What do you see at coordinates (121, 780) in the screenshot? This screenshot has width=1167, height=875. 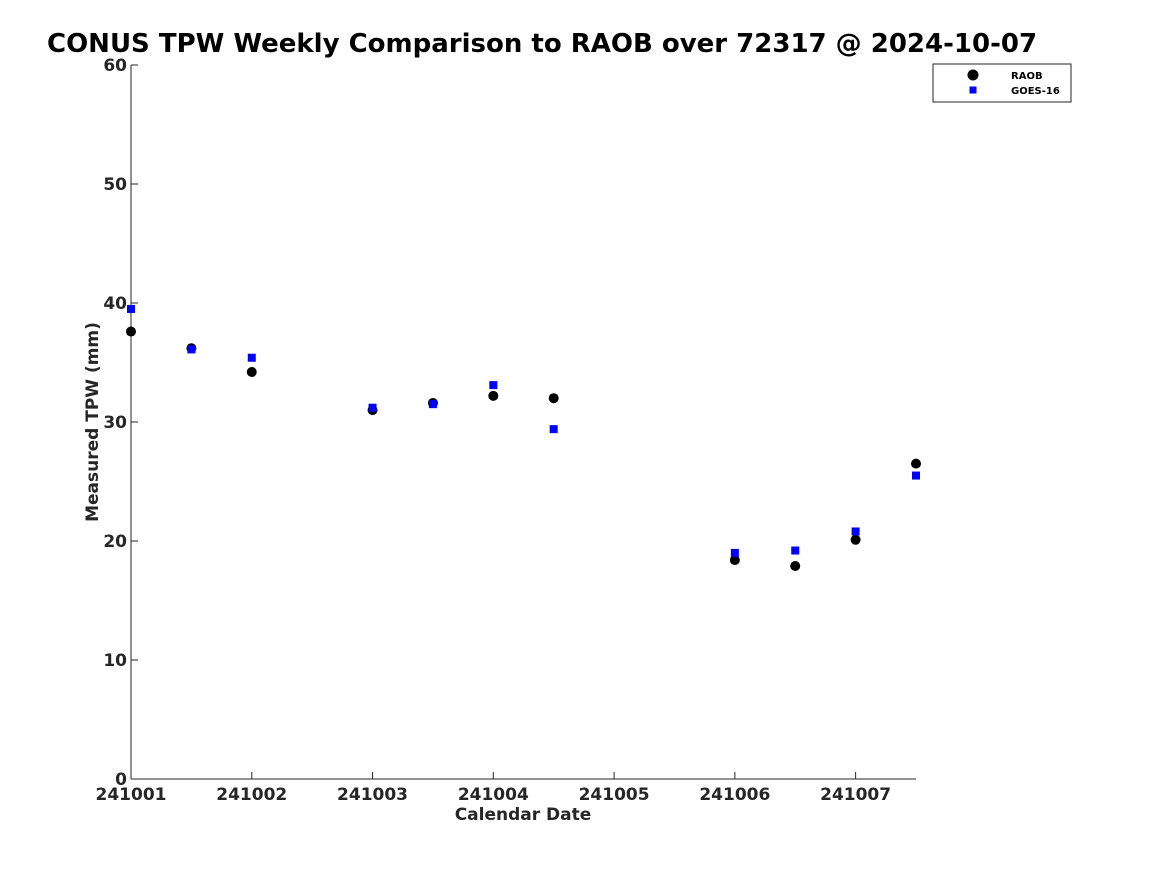 I see `y-tick-label: 0` at bounding box center [121, 780].